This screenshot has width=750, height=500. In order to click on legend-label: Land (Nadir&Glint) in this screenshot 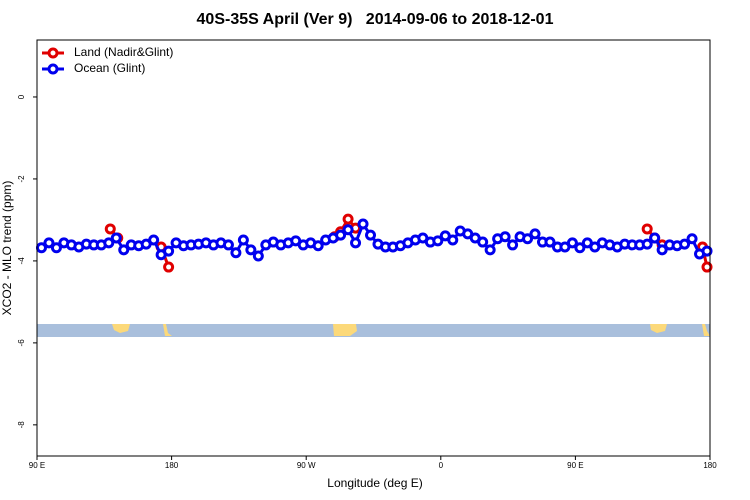, I will do `click(123, 52)`.